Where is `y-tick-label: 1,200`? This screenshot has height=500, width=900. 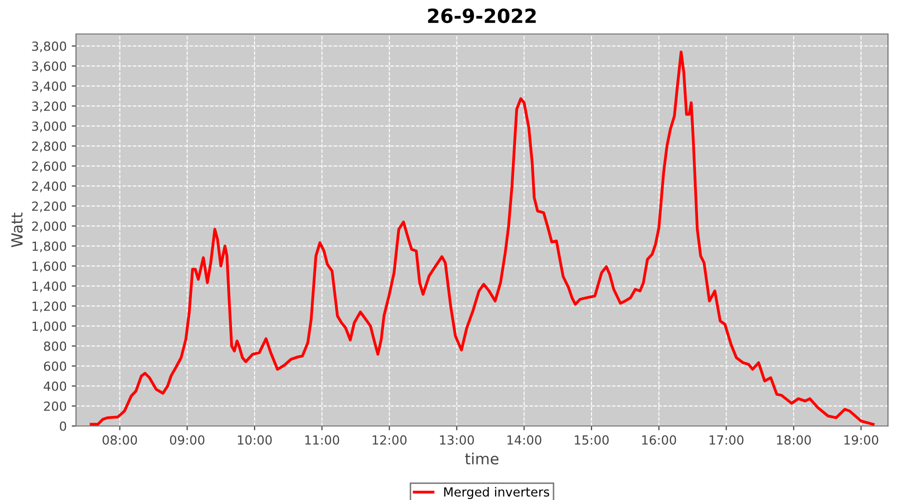
y-tick-label: 1,200 is located at coordinates (49, 306).